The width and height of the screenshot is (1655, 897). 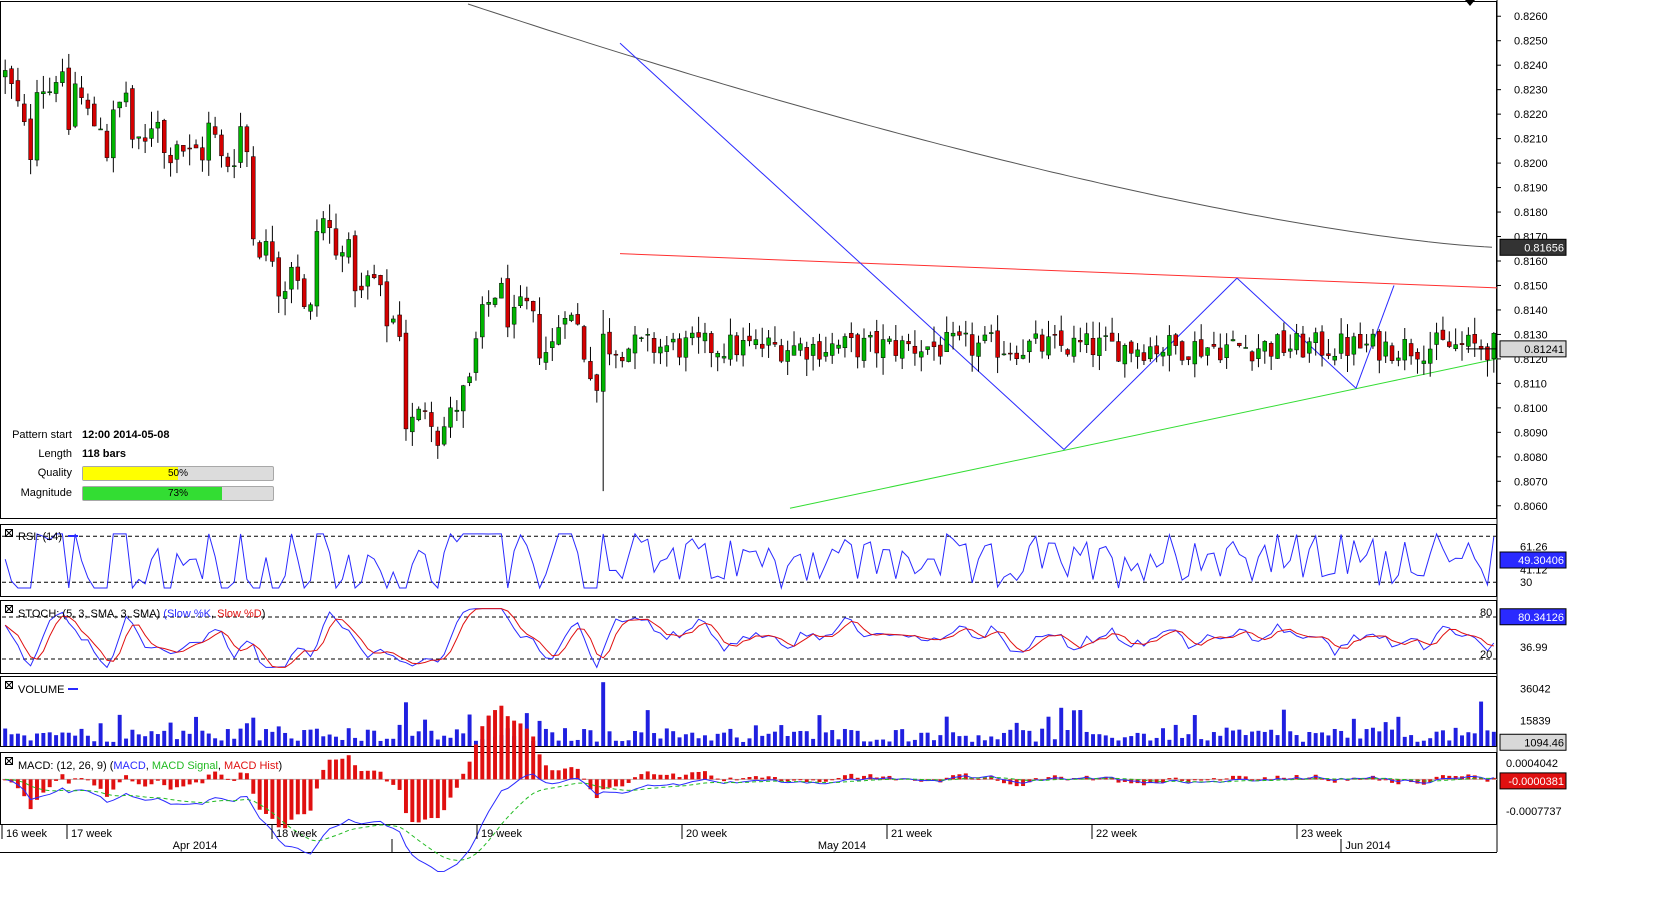 I want to click on close-cross, so click(x=9, y=685).